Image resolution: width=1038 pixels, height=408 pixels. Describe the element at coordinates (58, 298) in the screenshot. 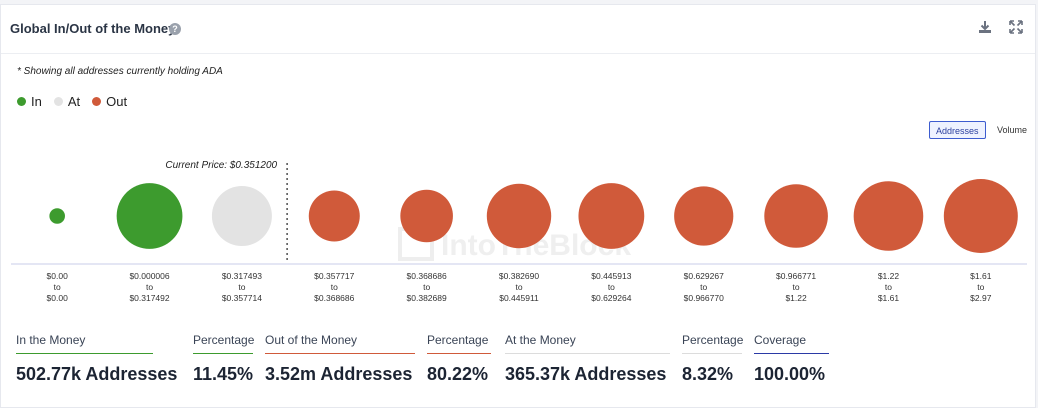

I see `tick-label-high: $0.00` at that location.